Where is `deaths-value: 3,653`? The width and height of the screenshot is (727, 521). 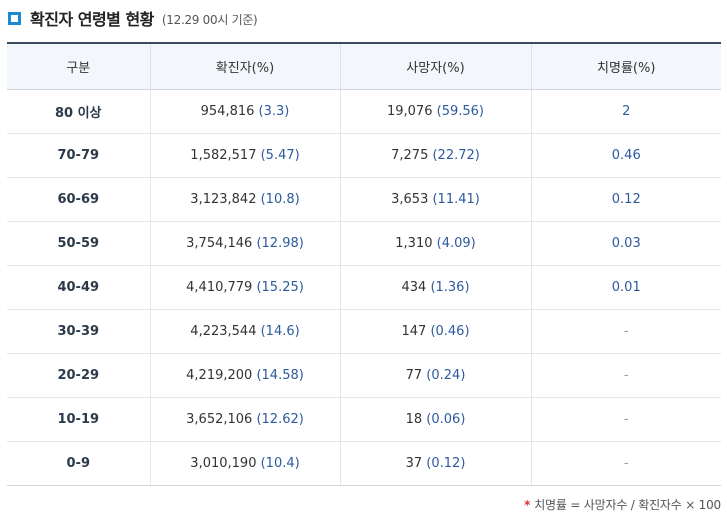 deaths-value: 3,653 is located at coordinates (410, 199).